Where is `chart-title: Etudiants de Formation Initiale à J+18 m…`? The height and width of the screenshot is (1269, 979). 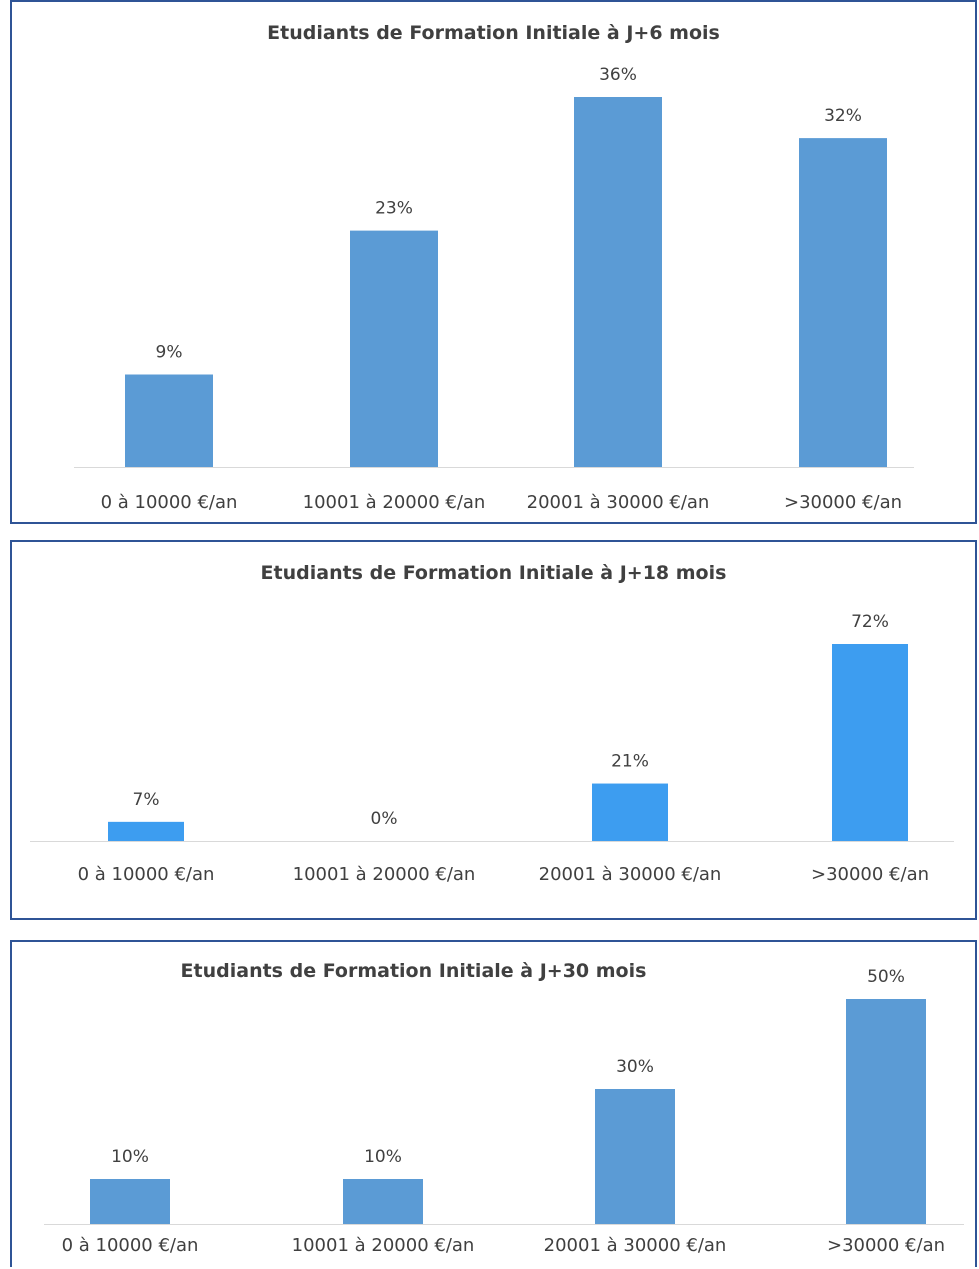 chart-title: Etudiants de Formation Initiale à J+18 m… is located at coordinates (493, 573).